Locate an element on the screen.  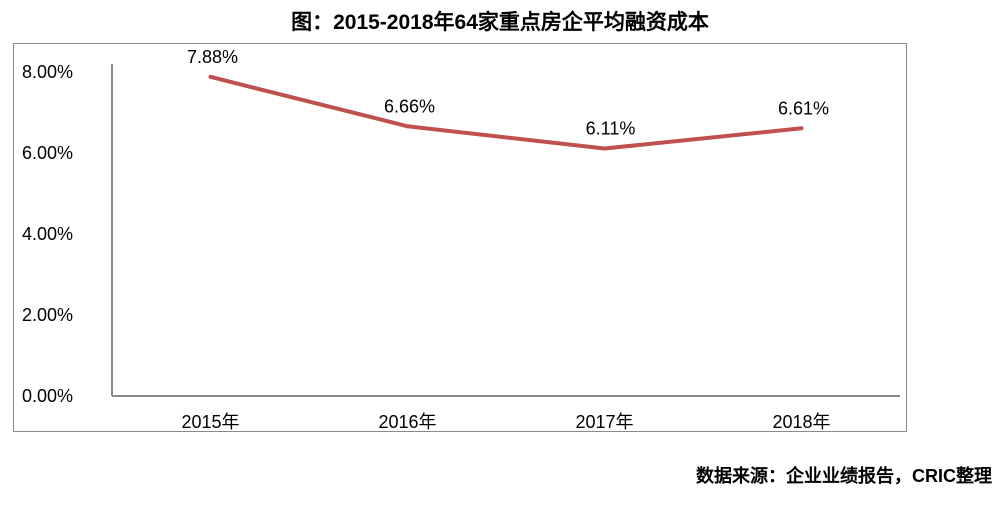
series-line is located at coordinates (506, 112).